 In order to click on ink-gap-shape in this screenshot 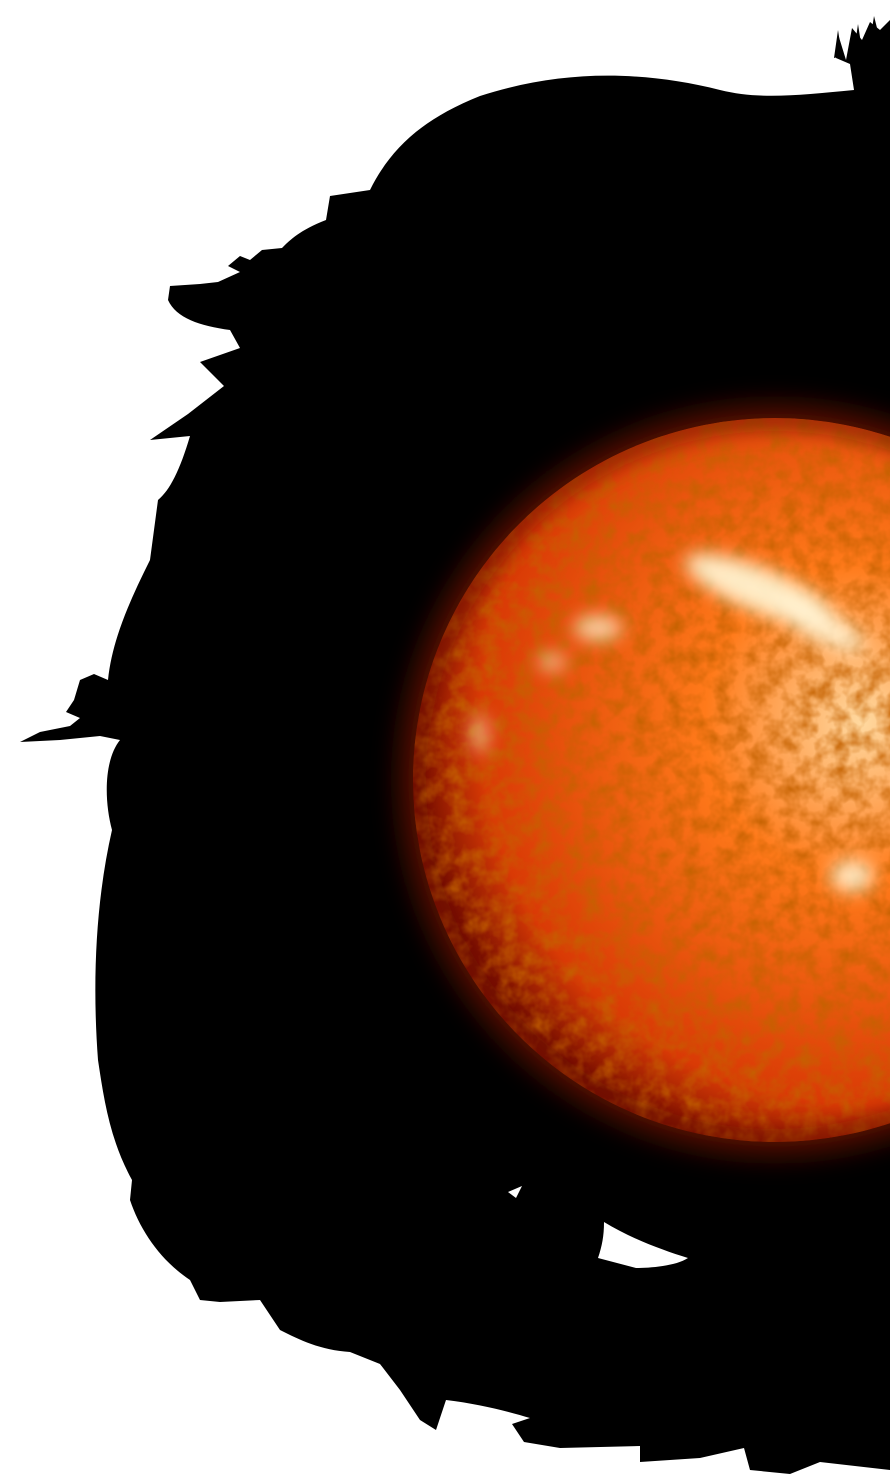, I will do `click(643, 1245)`.